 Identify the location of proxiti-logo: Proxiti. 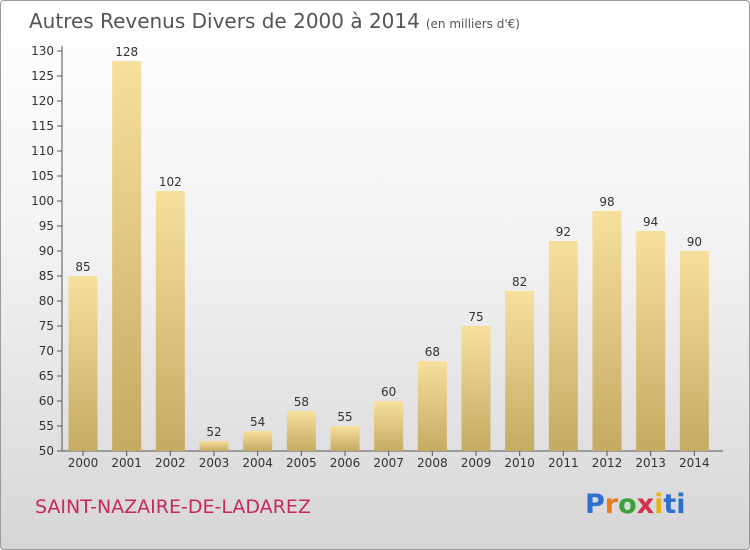
(635, 504).